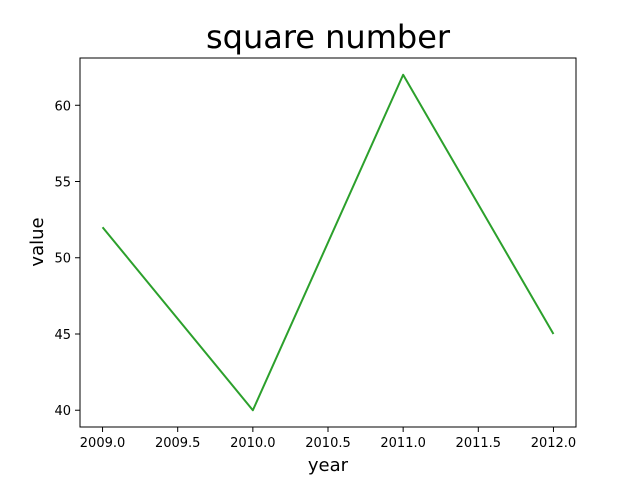  Describe the element at coordinates (328, 465) in the screenshot. I see `x-axis-label: year` at that location.